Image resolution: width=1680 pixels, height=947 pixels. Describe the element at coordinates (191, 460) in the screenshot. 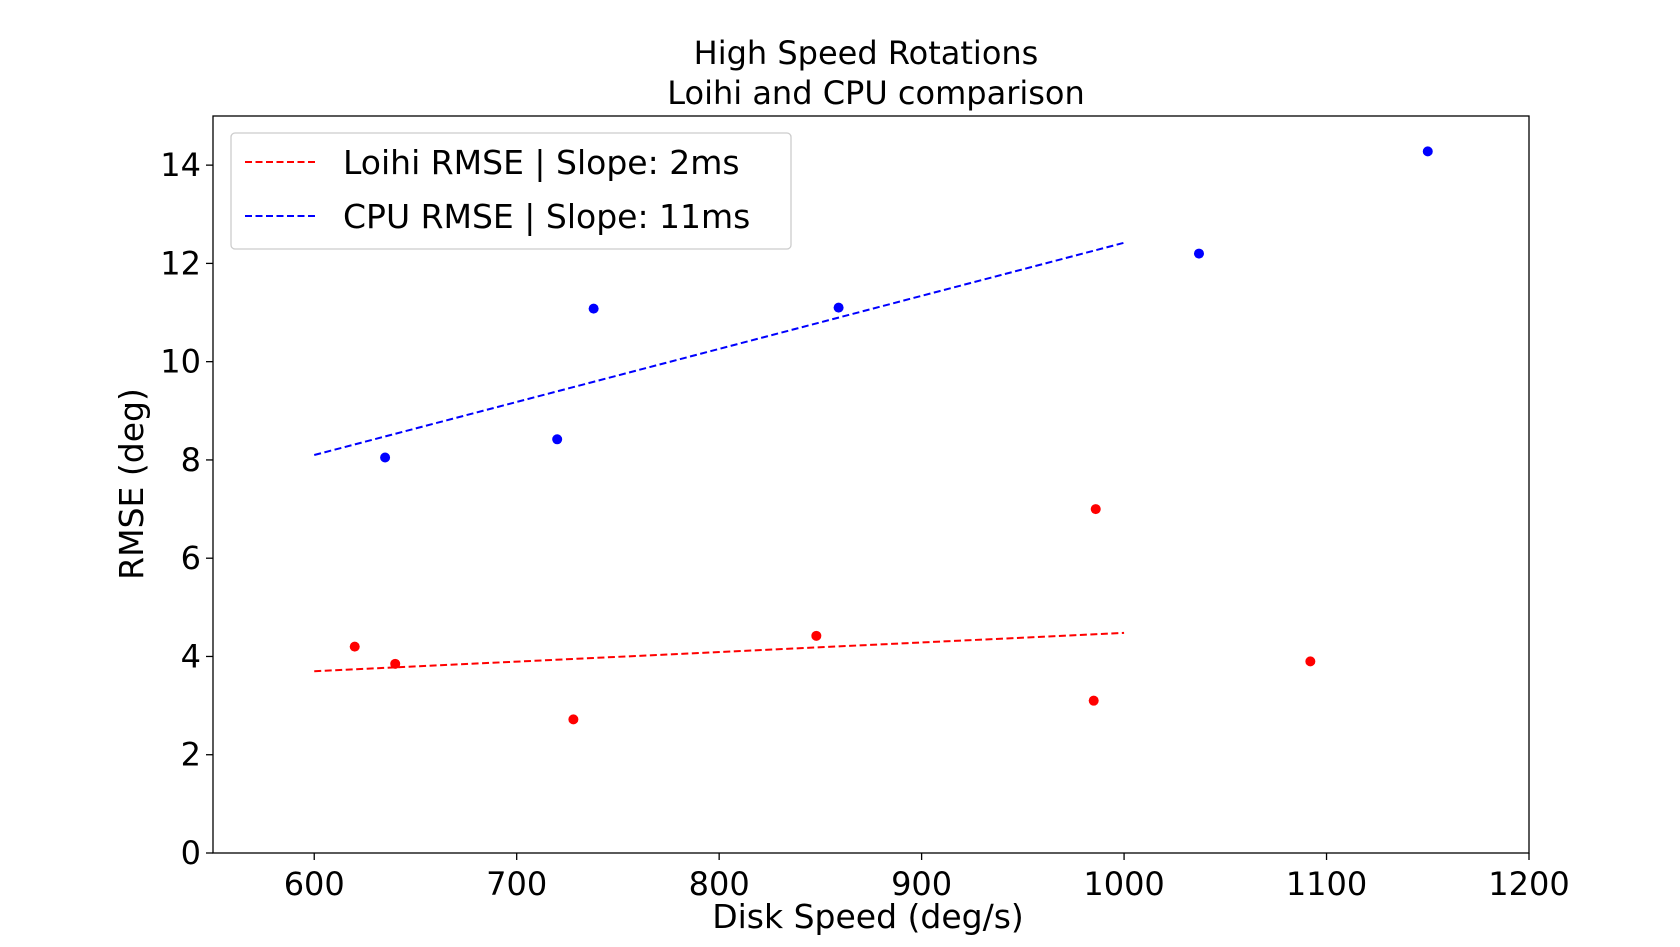

I see `y-tick-label: 8` at that location.